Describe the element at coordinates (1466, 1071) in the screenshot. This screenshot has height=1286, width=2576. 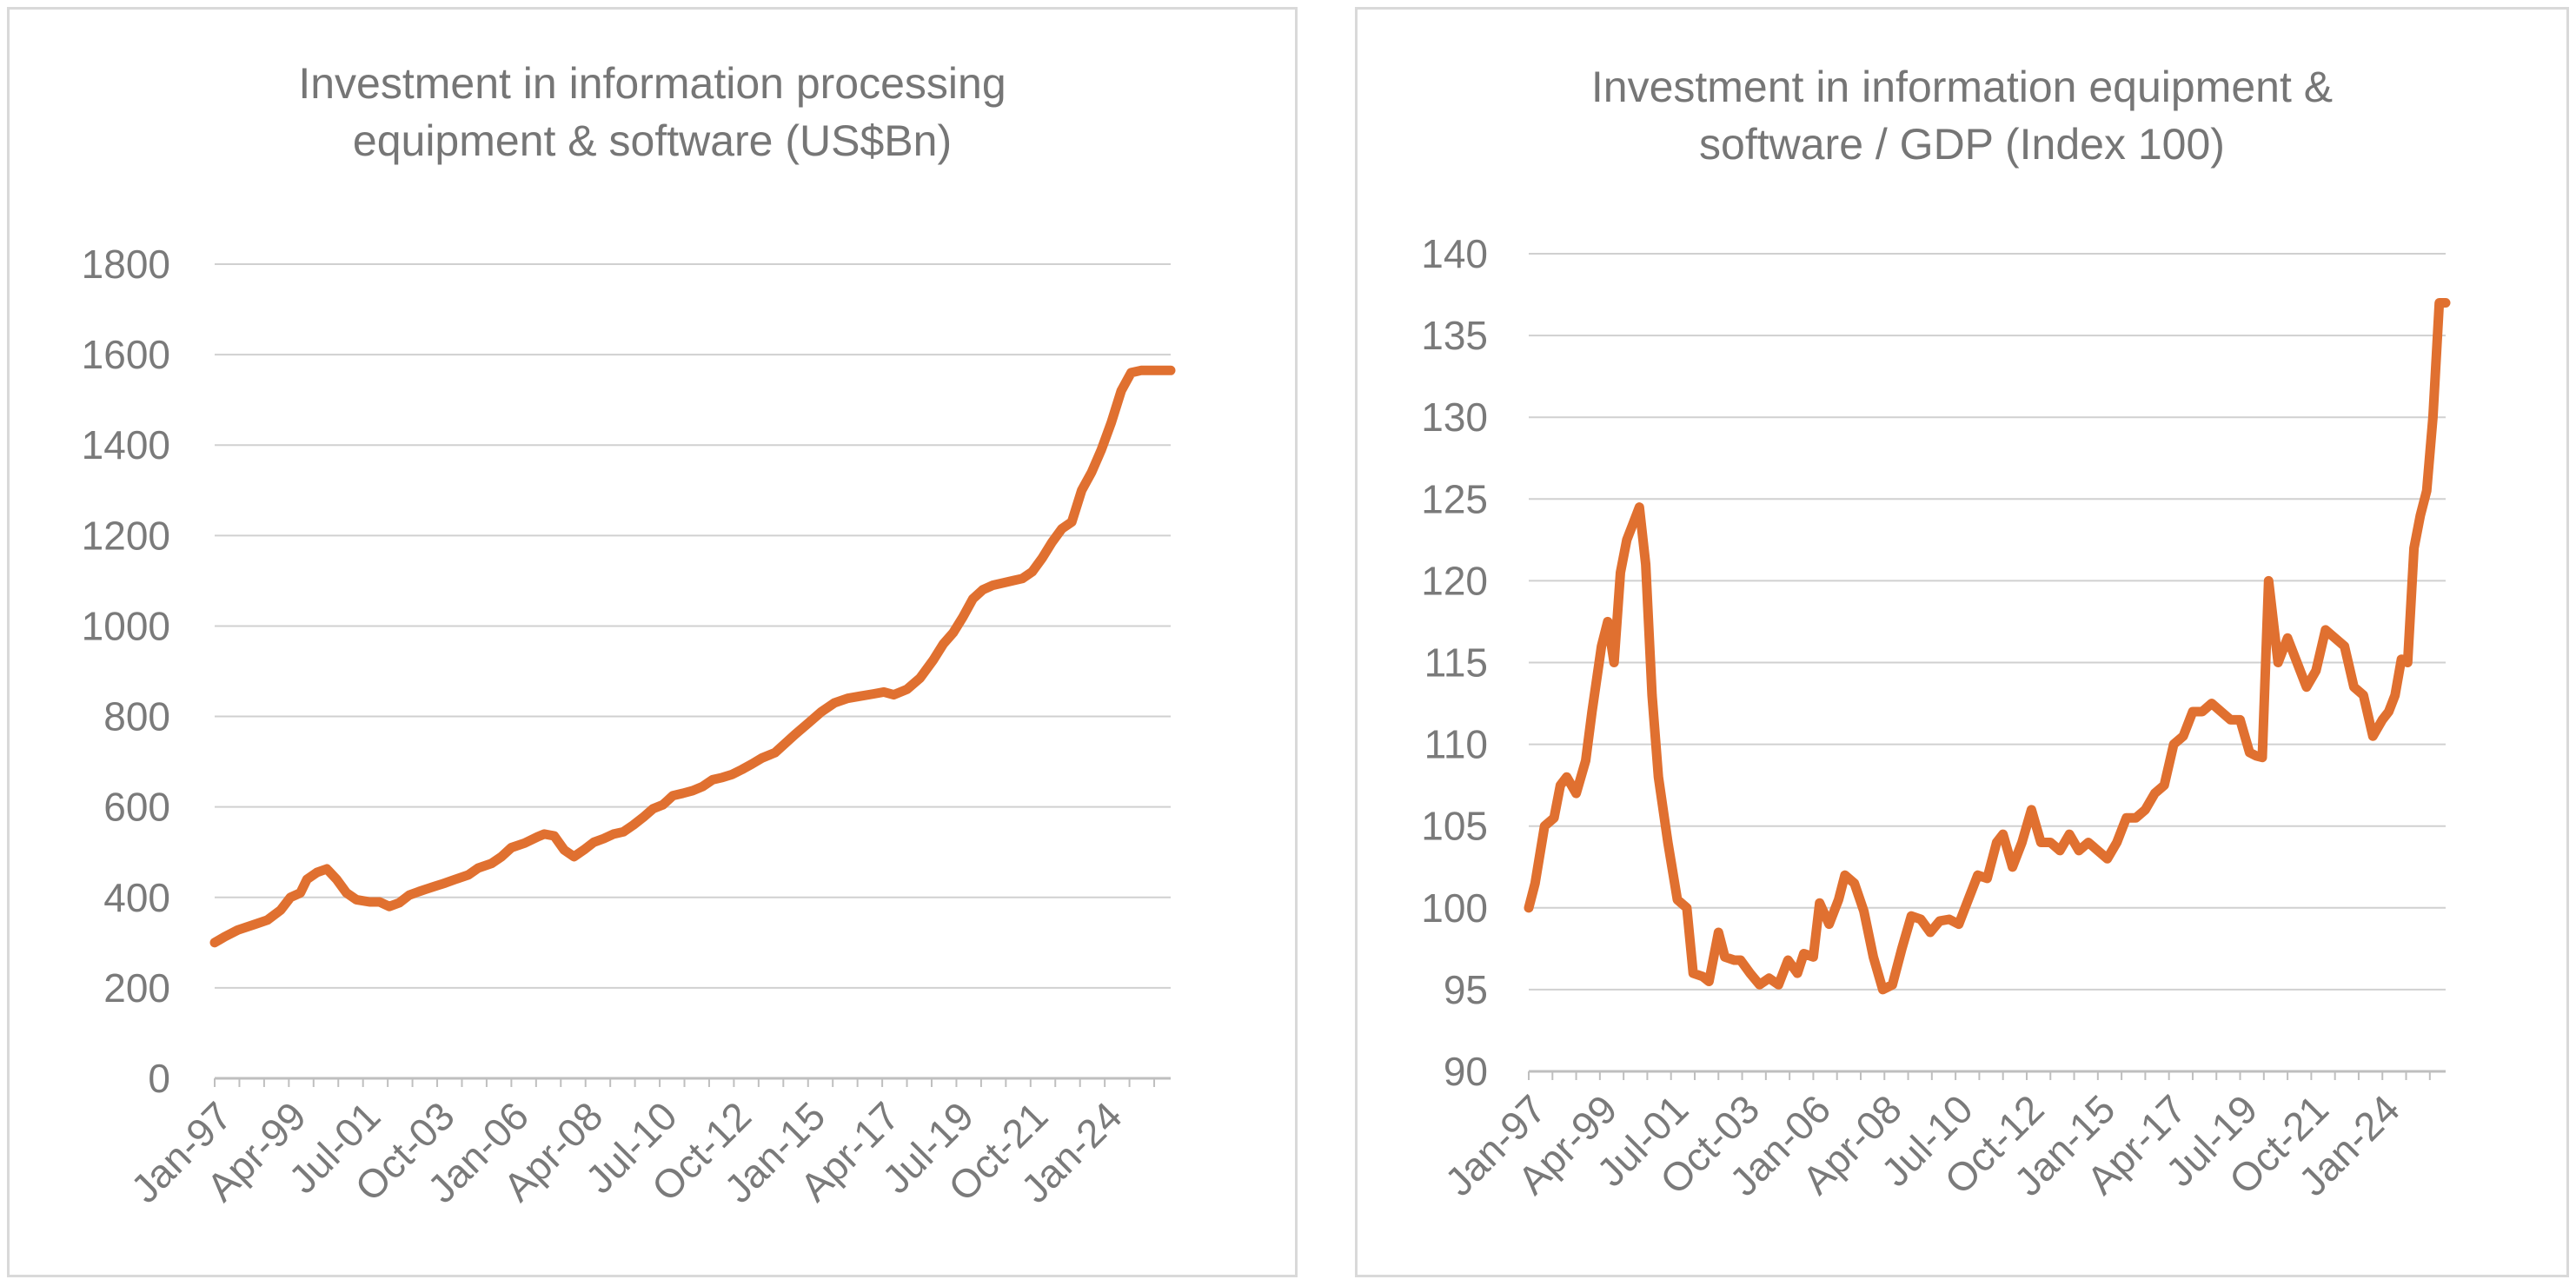
I see `y-tick-label: 90` at that location.